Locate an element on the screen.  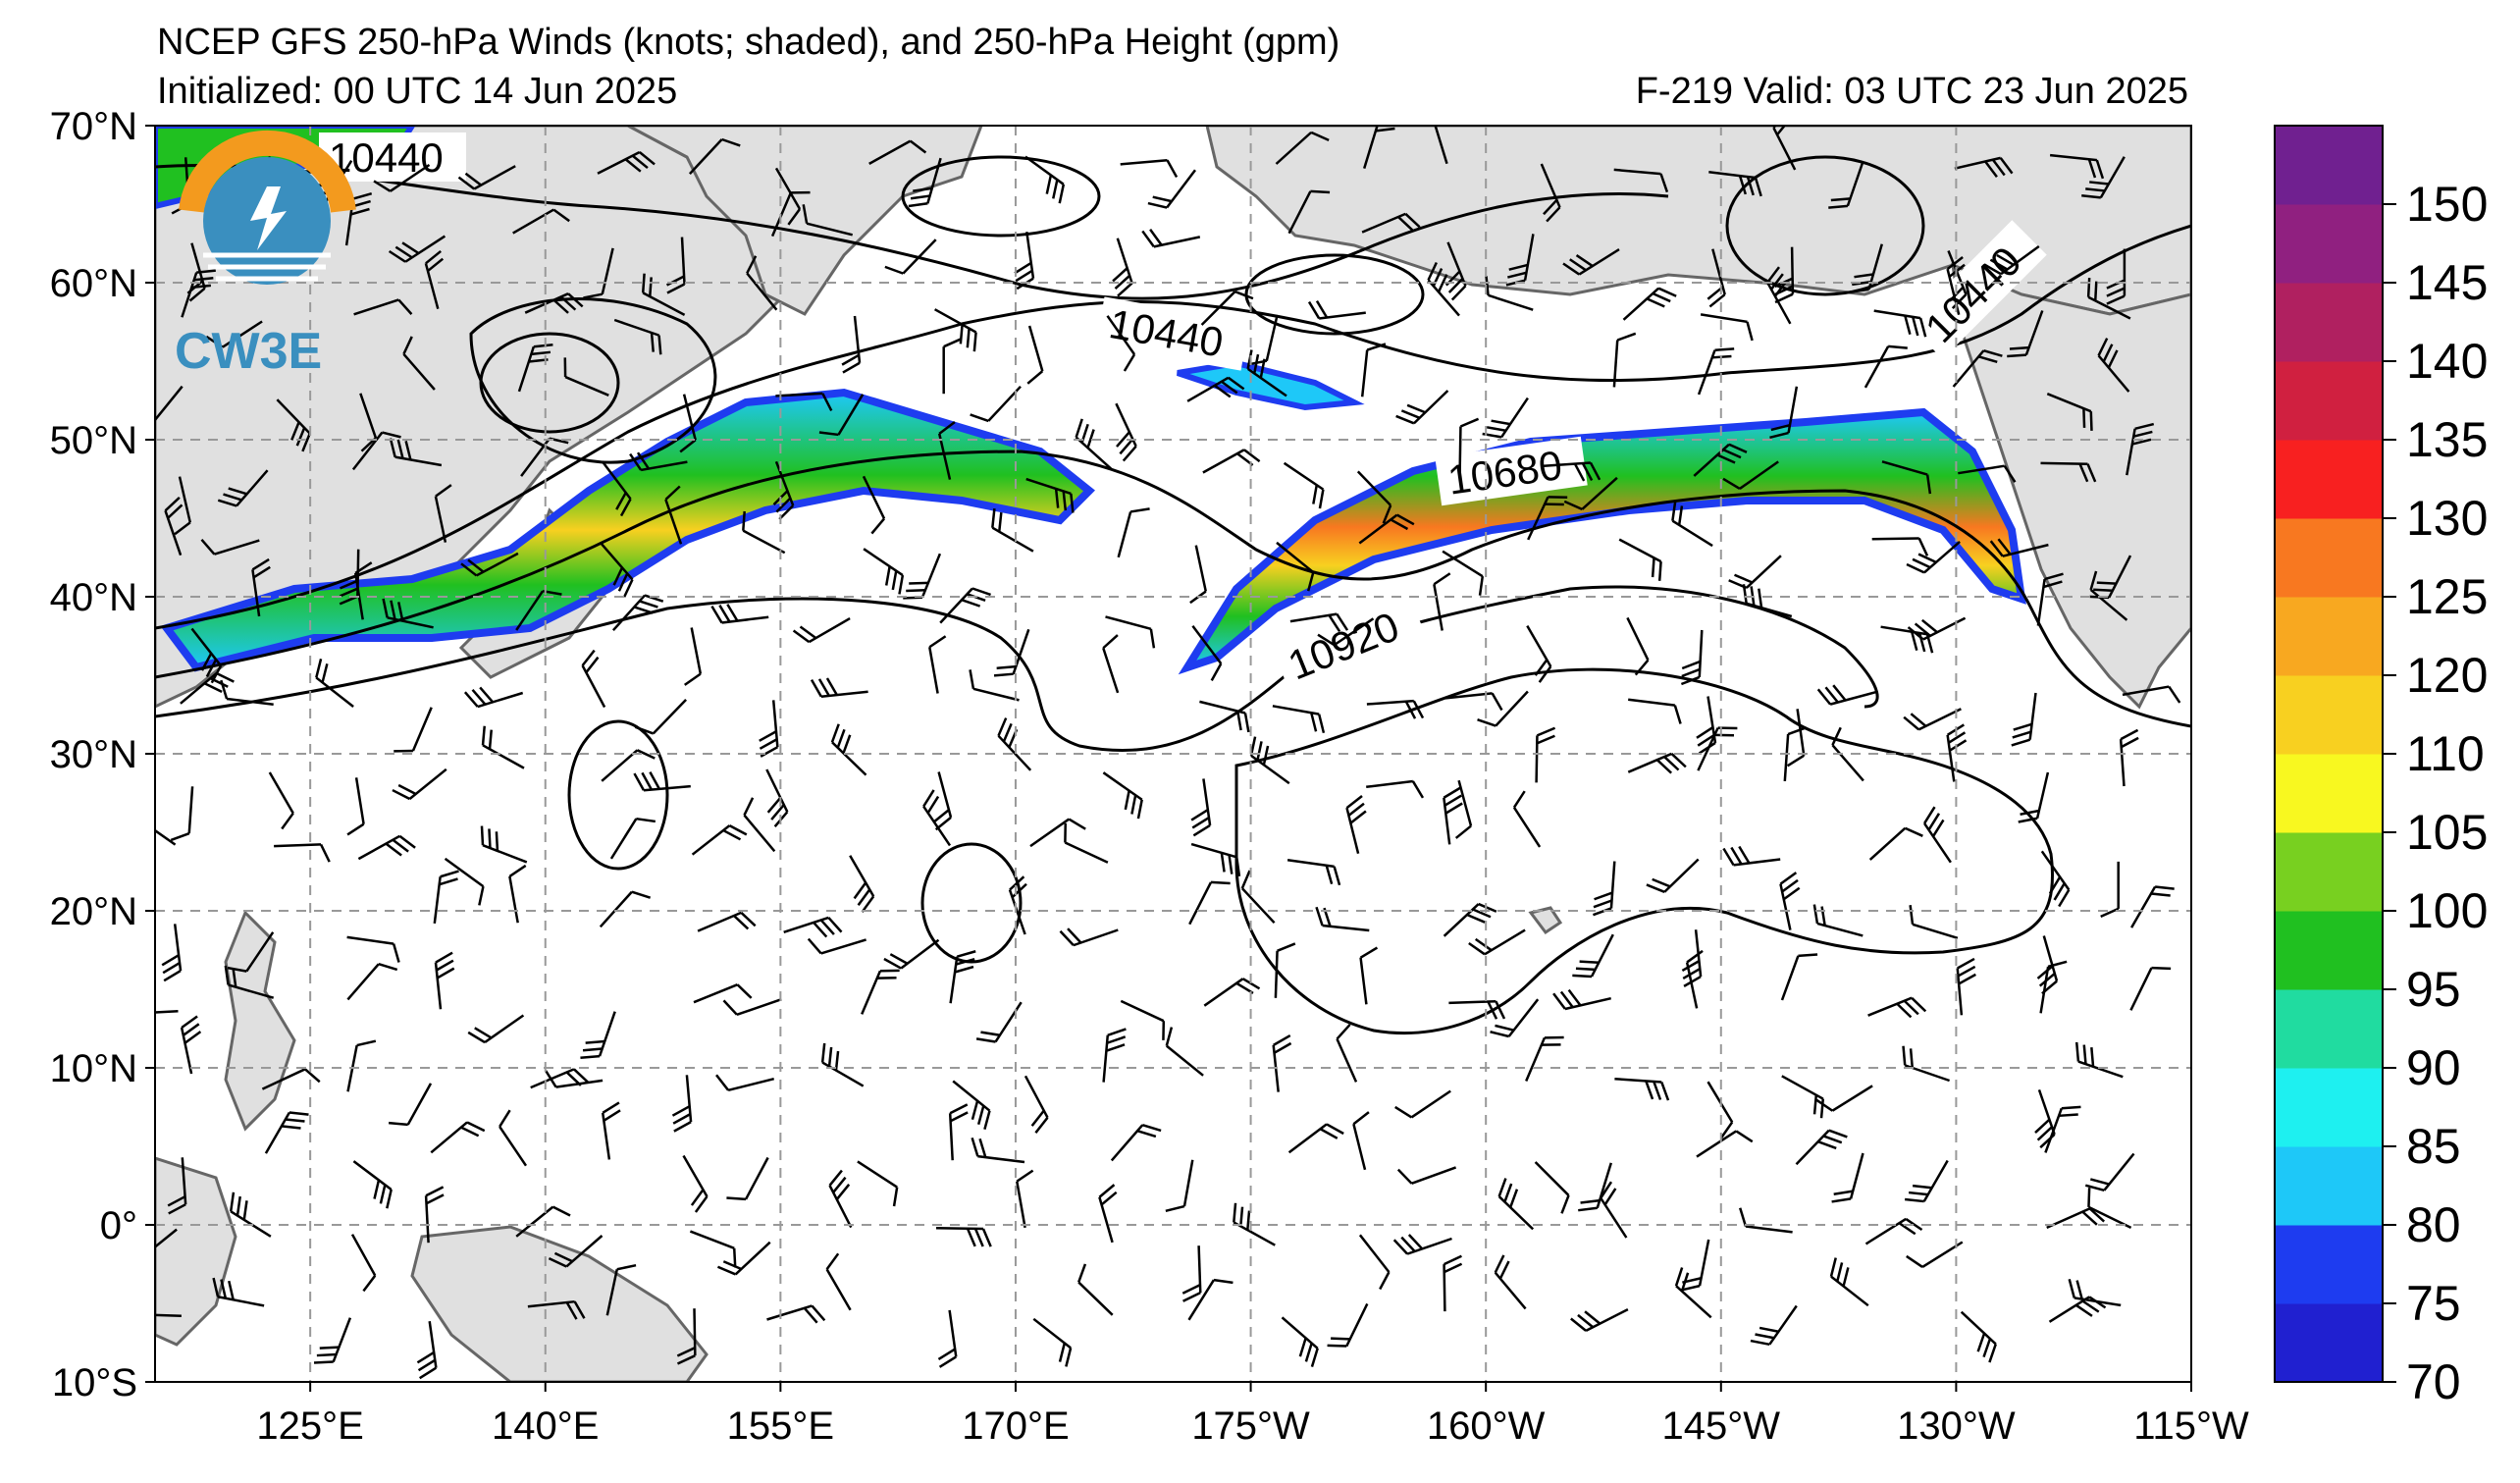
lat-tick-label: 60°N is located at coordinates (93, 283).